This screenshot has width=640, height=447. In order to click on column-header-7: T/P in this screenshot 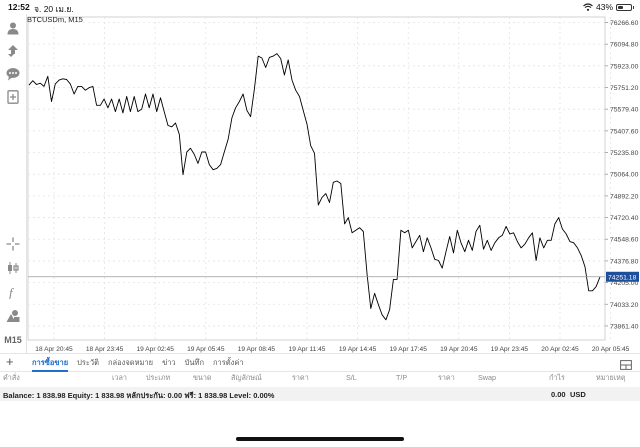, I will do `click(402, 377)`.